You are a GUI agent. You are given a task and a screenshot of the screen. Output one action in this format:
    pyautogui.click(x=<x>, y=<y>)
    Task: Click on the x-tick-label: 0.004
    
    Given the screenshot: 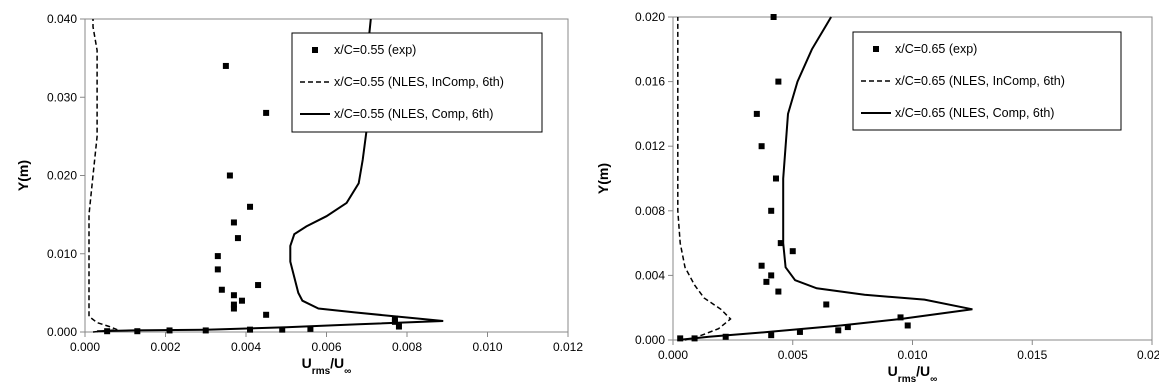 What is the action you would take?
    pyautogui.click(x=246, y=347)
    